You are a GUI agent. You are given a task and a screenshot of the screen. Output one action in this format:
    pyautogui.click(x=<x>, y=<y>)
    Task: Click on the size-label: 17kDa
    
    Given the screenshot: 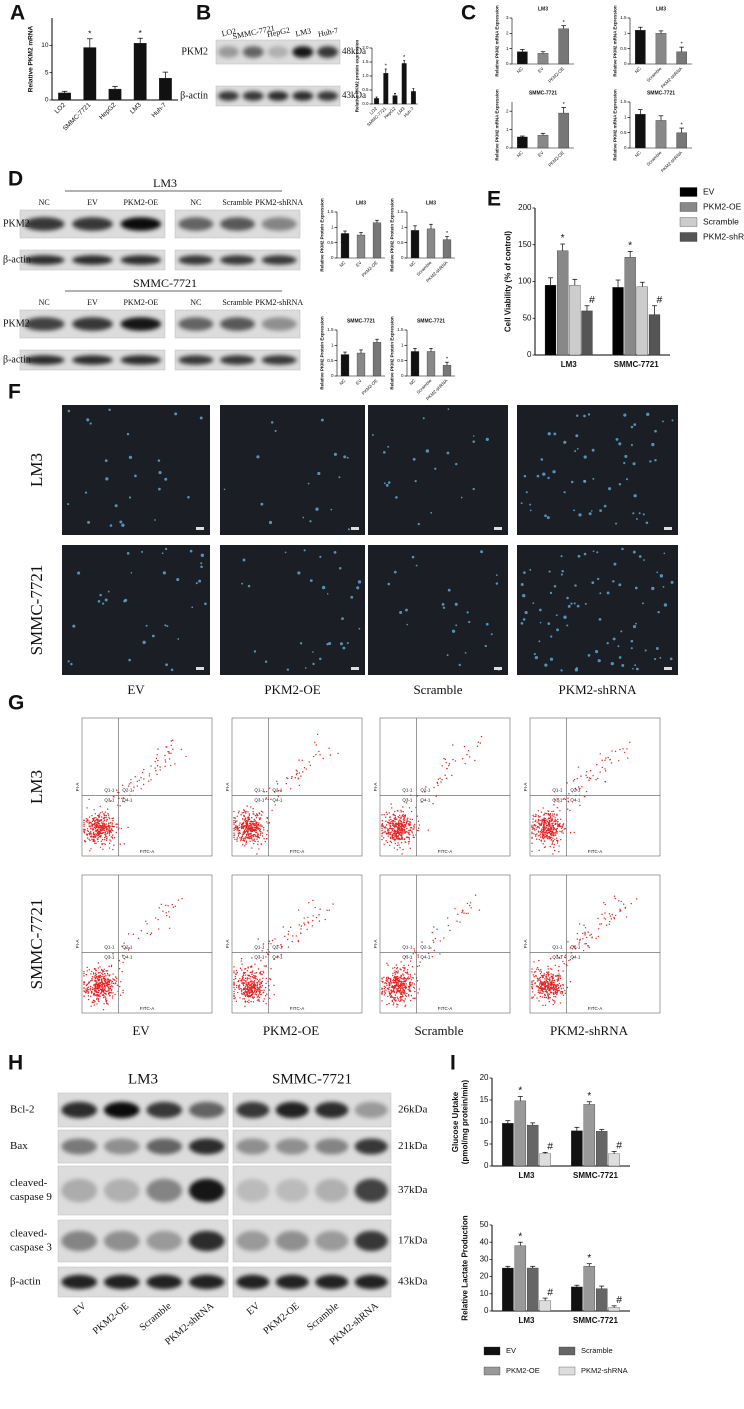 What is the action you would take?
    pyautogui.click(x=412, y=1241)
    